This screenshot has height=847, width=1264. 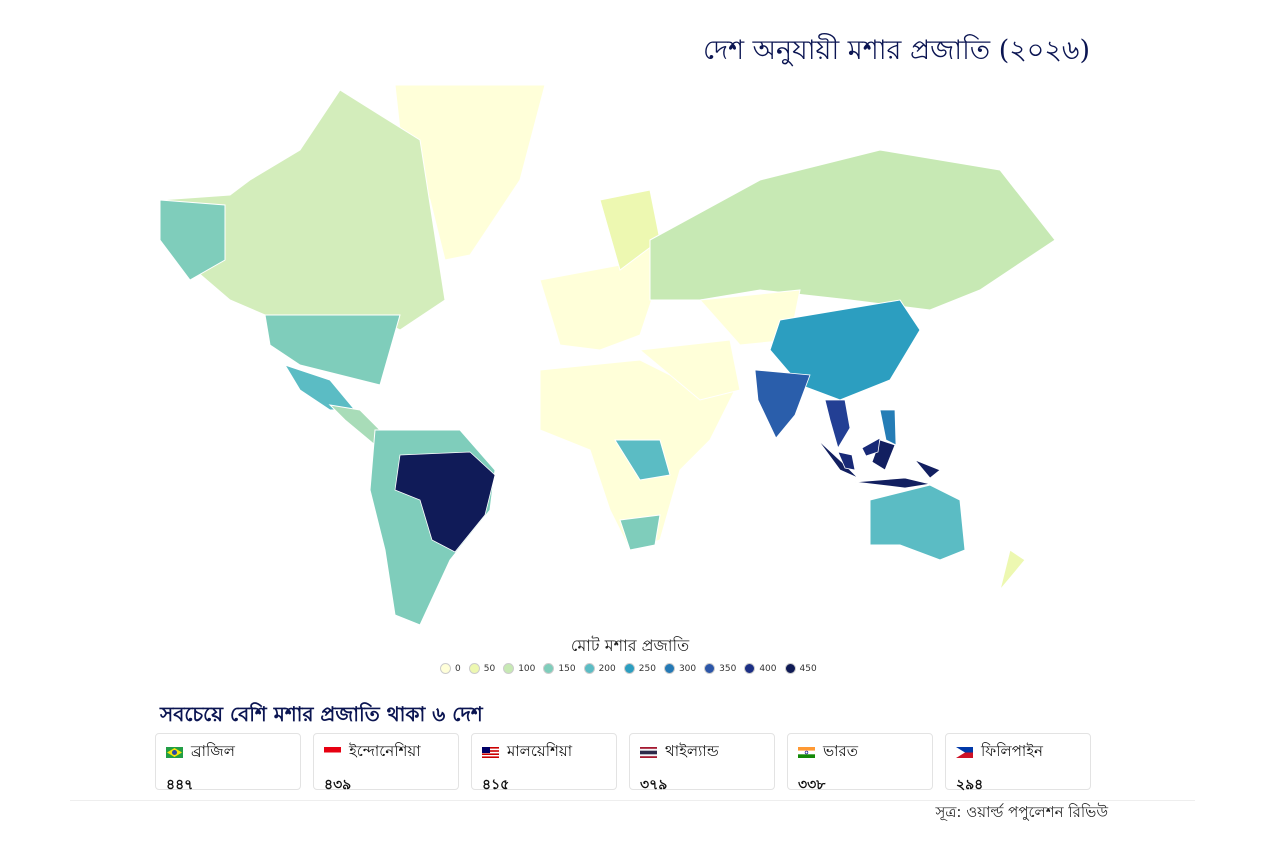 I want to click on legend-label: 150, so click(x=567, y=668).